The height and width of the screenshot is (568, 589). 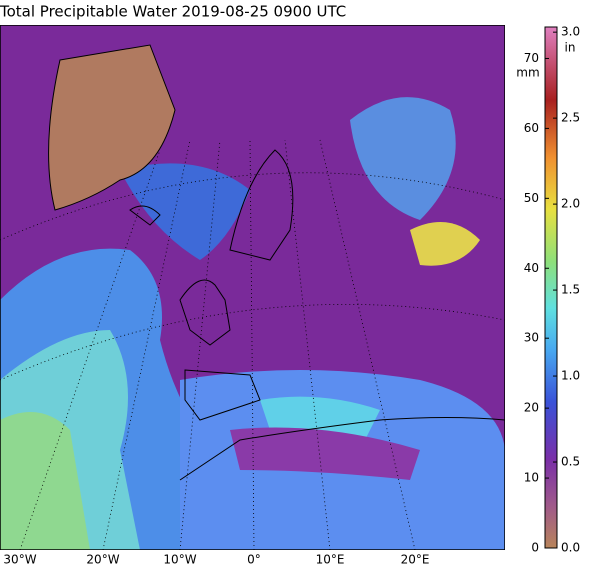 What do you see at coordinates (570, 376) in the screenshot?
I see `colorbar-tick-label: 1.0` at bounding box center [570, 376].